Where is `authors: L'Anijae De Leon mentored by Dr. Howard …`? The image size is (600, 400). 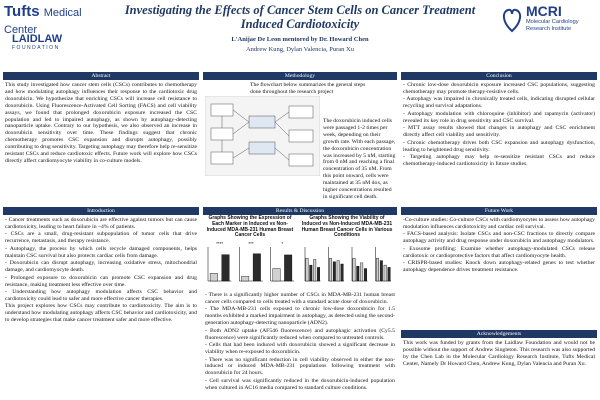
authors: L'Anijae De Leon mentored by Dr. Howard … is located at coordinates (300, 39).